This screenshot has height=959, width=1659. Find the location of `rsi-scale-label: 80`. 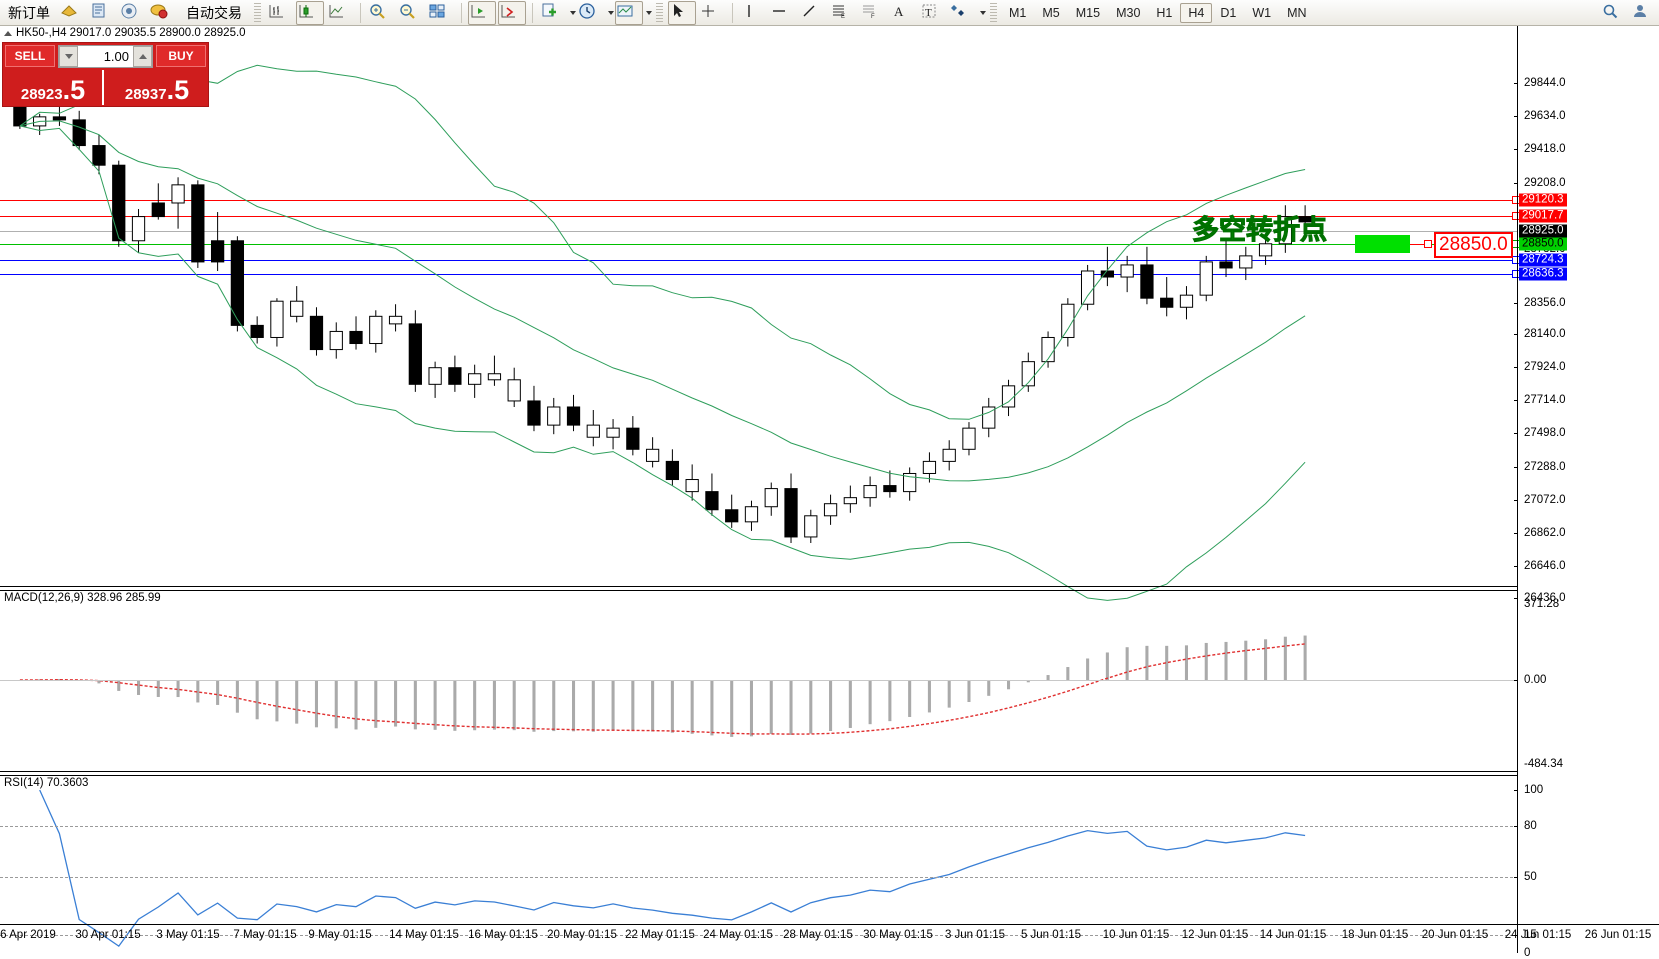

rsi-scale-label: 80 is located at coordinates (1530, 826).